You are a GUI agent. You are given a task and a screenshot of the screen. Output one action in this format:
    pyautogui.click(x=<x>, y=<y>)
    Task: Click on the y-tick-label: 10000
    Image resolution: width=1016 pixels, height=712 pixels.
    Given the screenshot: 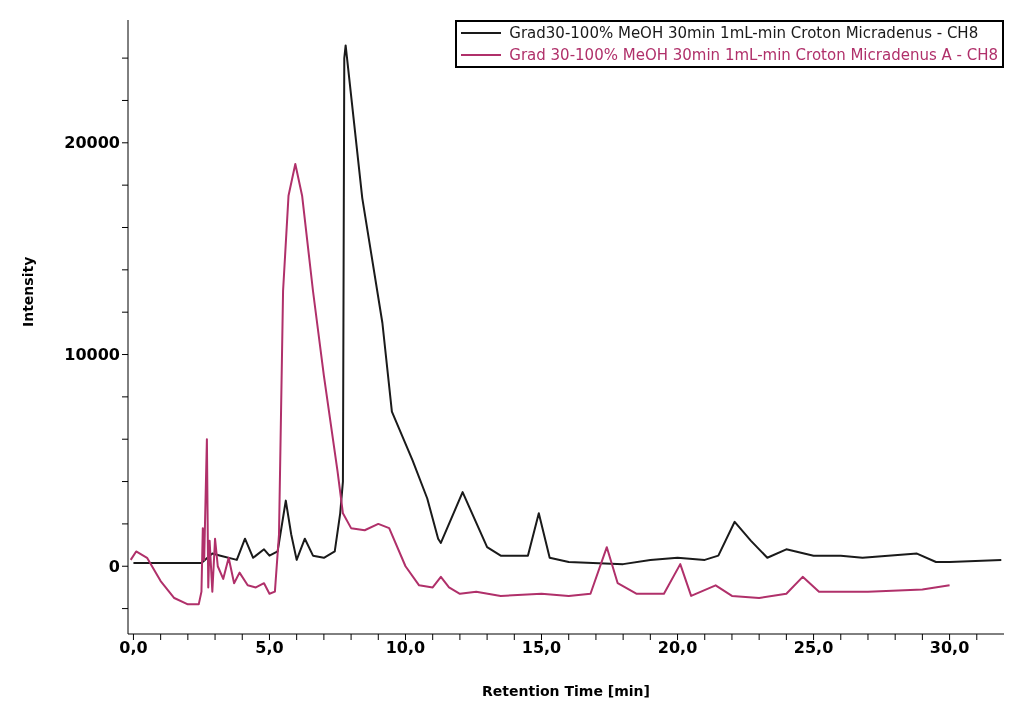 What is the action you would take?
    pyautogui.click(x=92, y=355)
    